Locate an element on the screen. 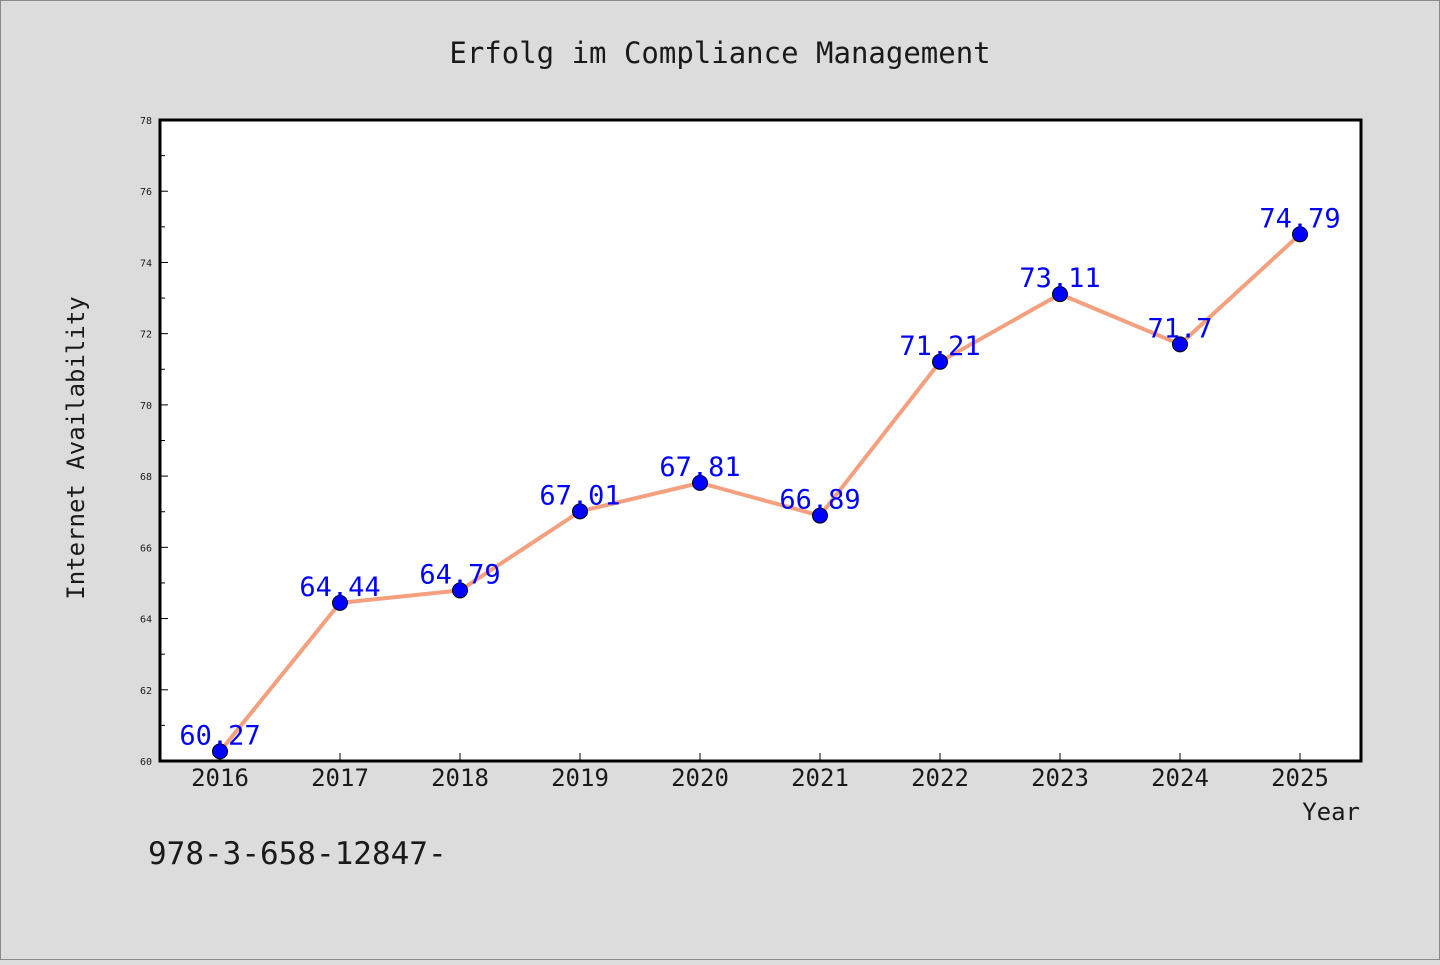  y-tick-label: 78 is located at coordinates (146, 121).